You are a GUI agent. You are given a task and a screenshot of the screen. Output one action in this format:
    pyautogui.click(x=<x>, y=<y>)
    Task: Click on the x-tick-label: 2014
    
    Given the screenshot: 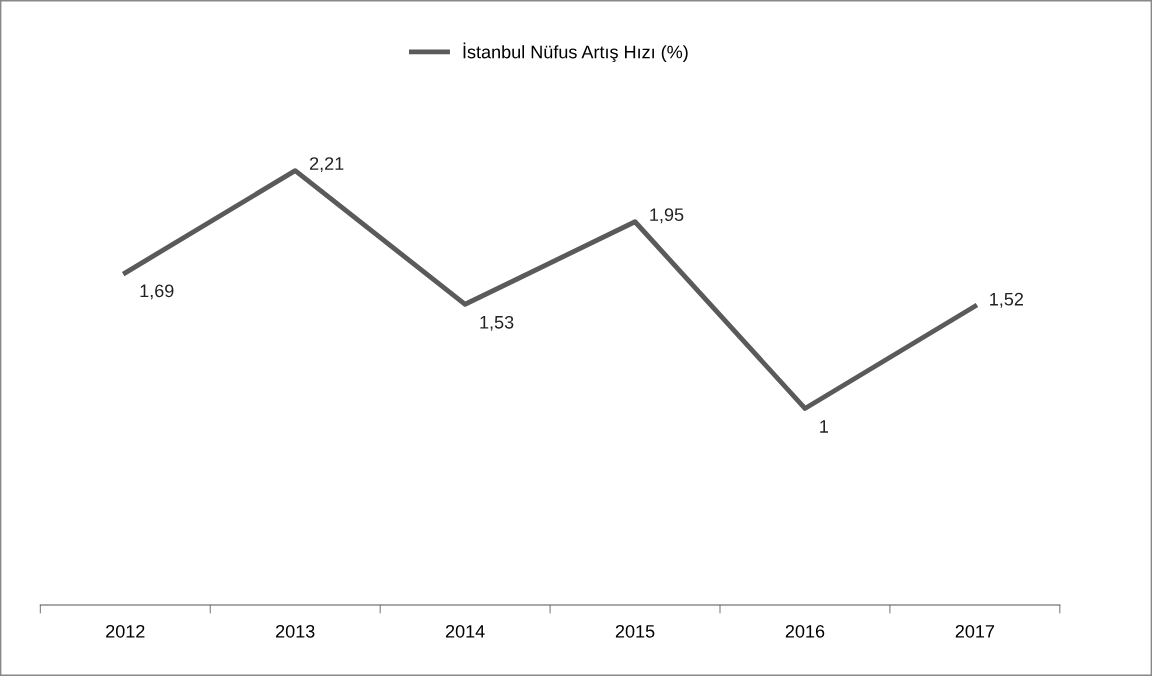 What is the action you would take?
    pyautogui.click(x=465, y=631)
    